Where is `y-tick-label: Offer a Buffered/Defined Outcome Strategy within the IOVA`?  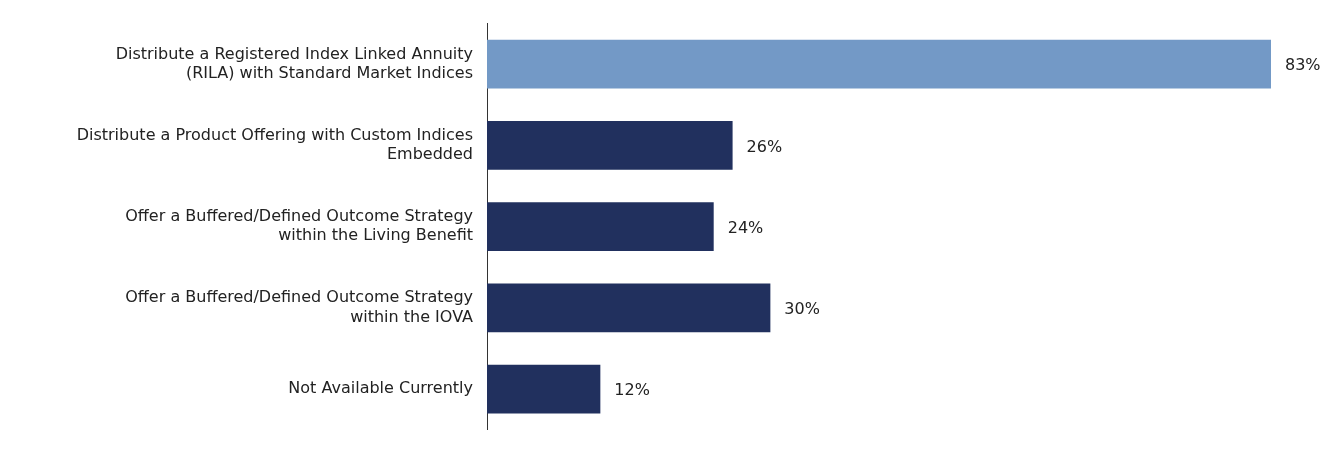
y-tick-label: Offer a Buffered/Defined Outcome Strategy within the IOVA is located at coordinates (299, 306).